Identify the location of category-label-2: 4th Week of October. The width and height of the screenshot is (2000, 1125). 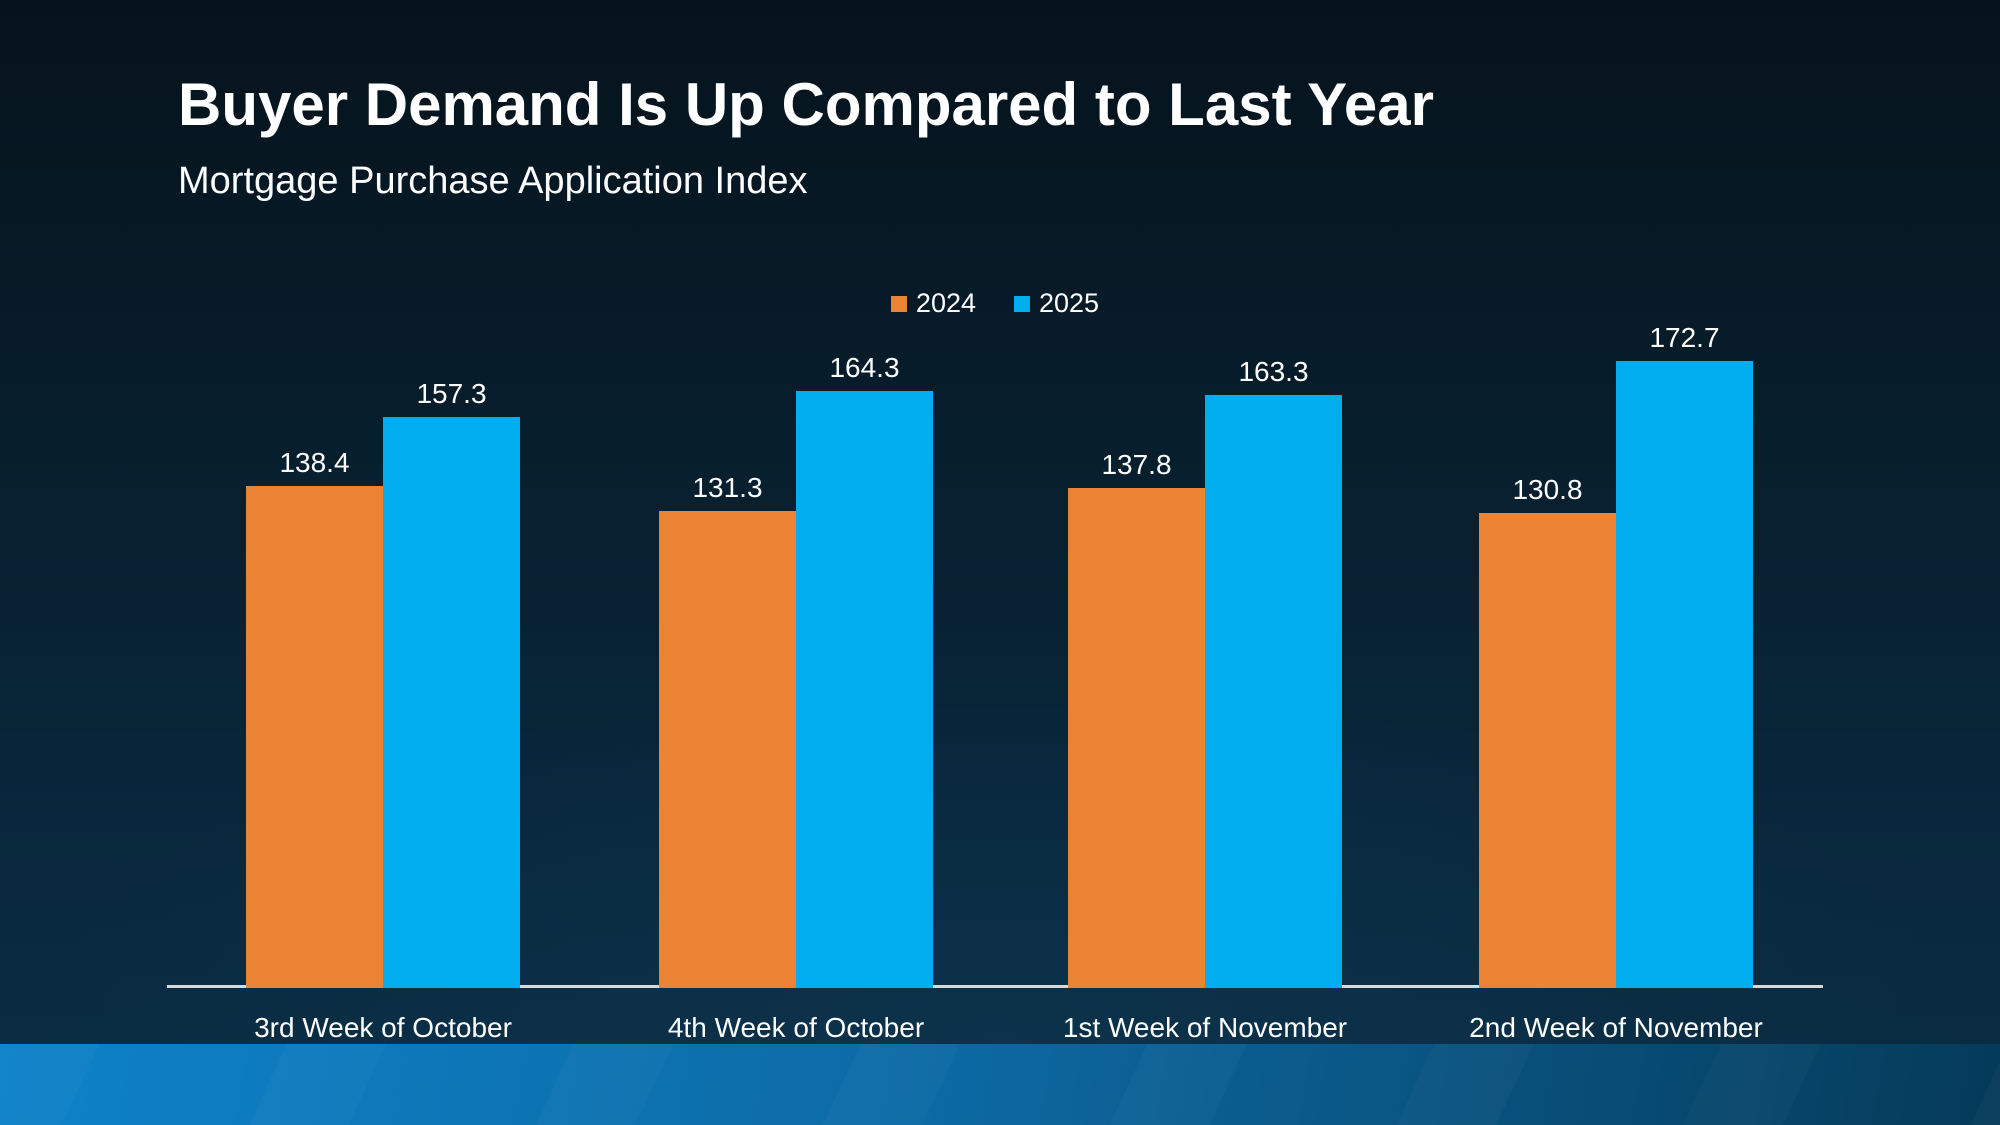
(796, 1027).